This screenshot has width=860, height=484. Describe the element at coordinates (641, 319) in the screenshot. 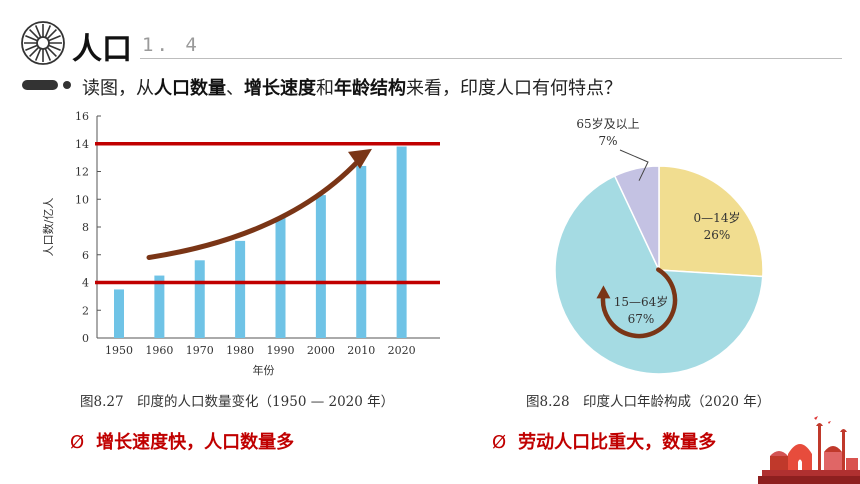

I see `slice-percent: 67%` at that location.